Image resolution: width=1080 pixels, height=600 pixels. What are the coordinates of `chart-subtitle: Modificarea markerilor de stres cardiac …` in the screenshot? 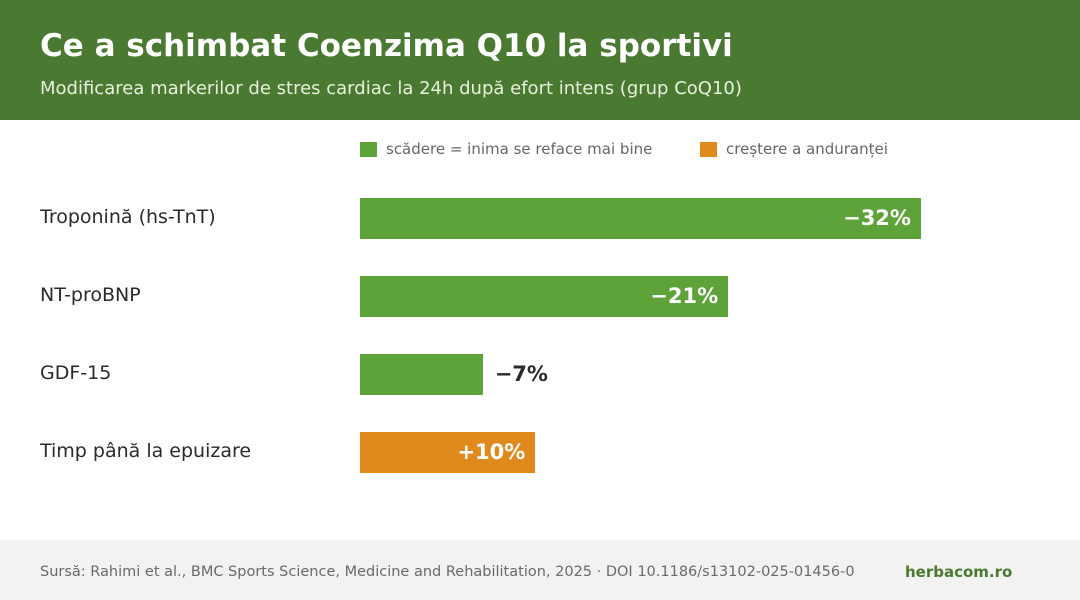 It's located at (391, 88).